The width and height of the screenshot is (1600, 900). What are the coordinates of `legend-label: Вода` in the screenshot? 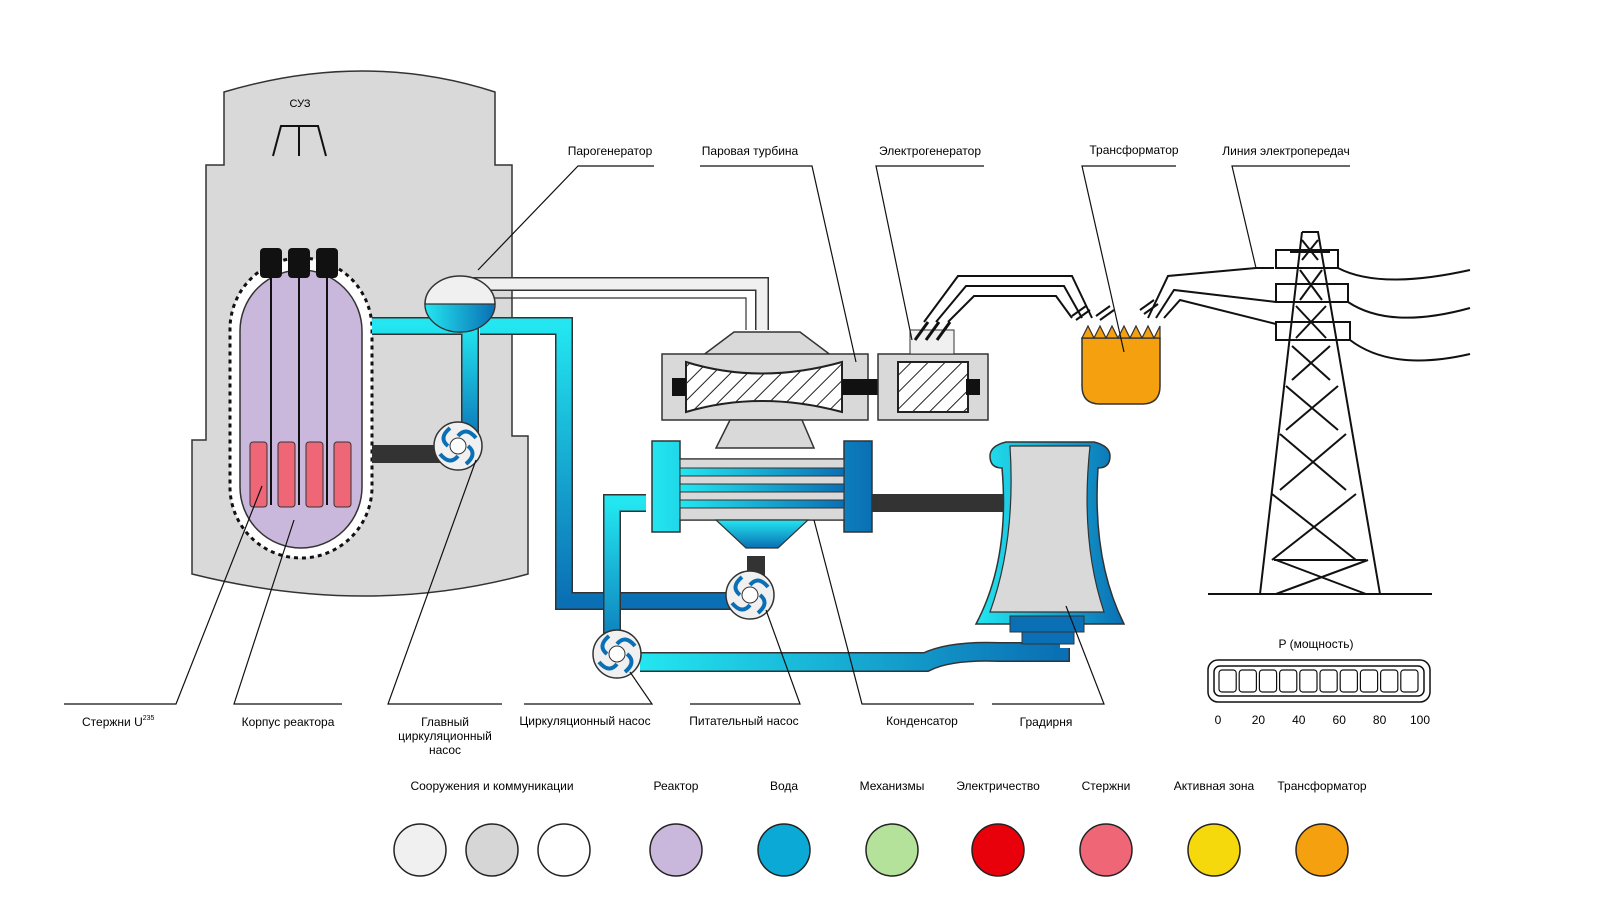 It's located at (784, 786).